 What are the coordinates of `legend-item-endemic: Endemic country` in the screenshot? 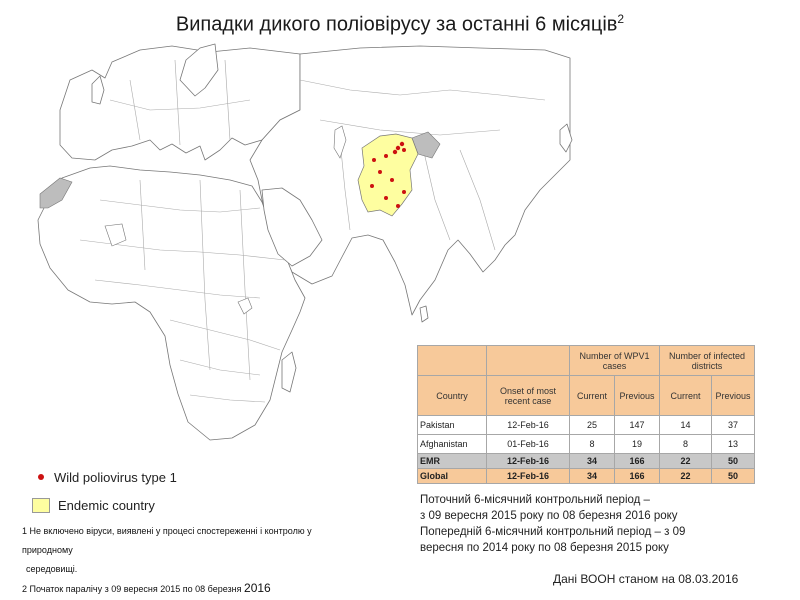 It's located at (103, 505).